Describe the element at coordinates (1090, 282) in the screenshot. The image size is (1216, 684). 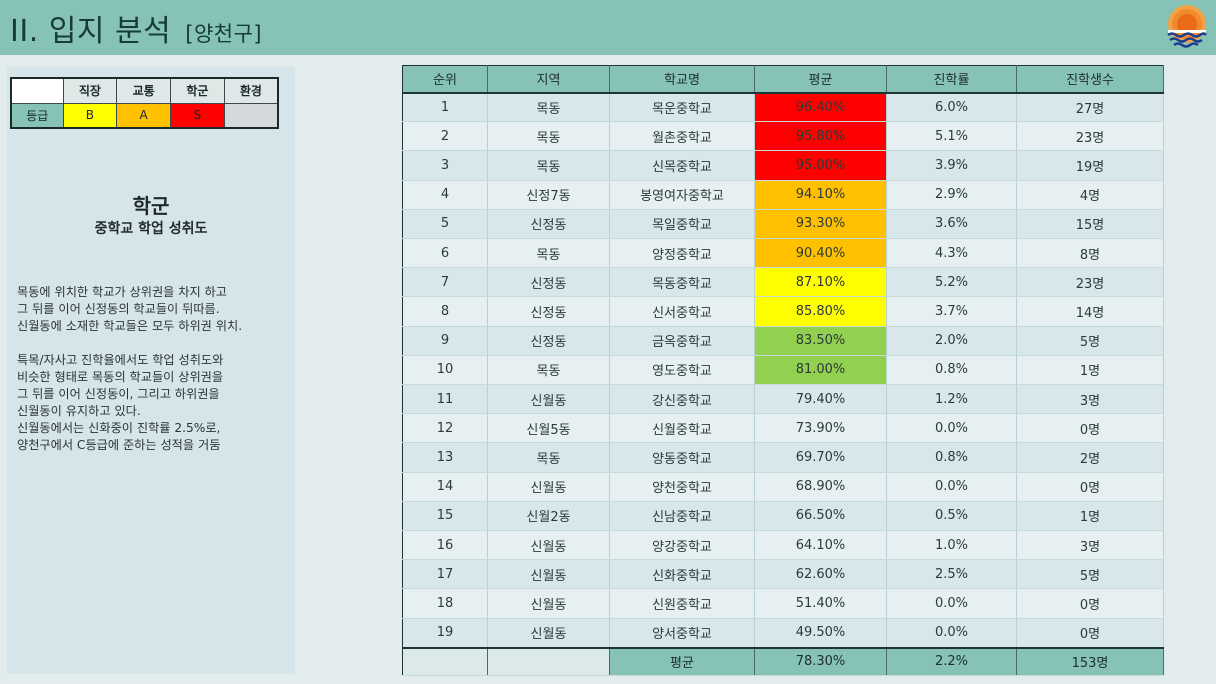
I see `cell-count: 23명` at that location.